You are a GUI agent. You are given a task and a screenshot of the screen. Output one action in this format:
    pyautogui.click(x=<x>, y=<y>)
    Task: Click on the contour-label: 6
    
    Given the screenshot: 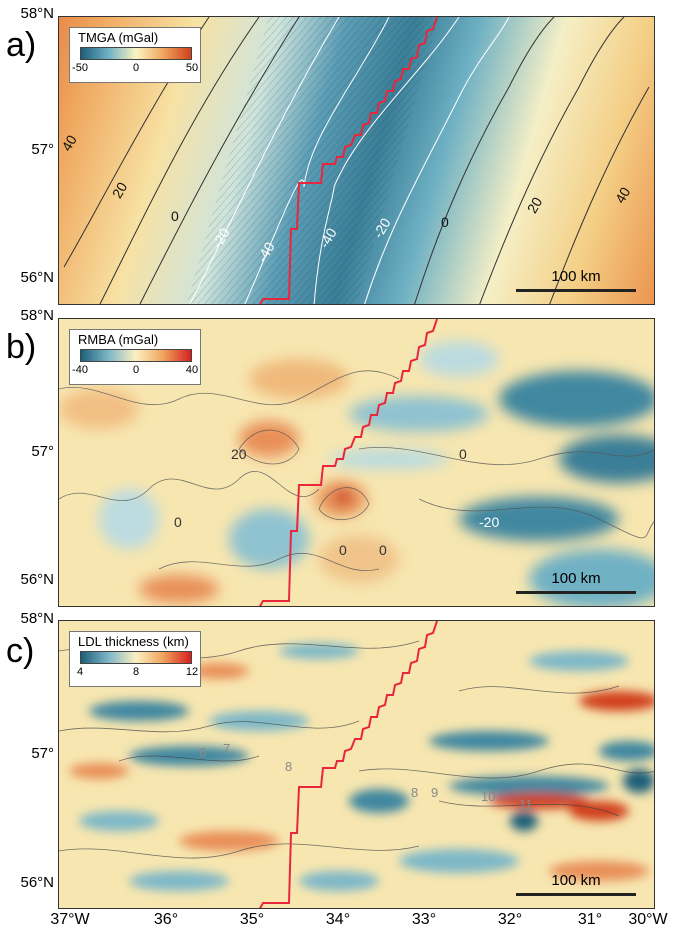 What is the action you would take?
    pyautogui.click(x=202, y=752)
    